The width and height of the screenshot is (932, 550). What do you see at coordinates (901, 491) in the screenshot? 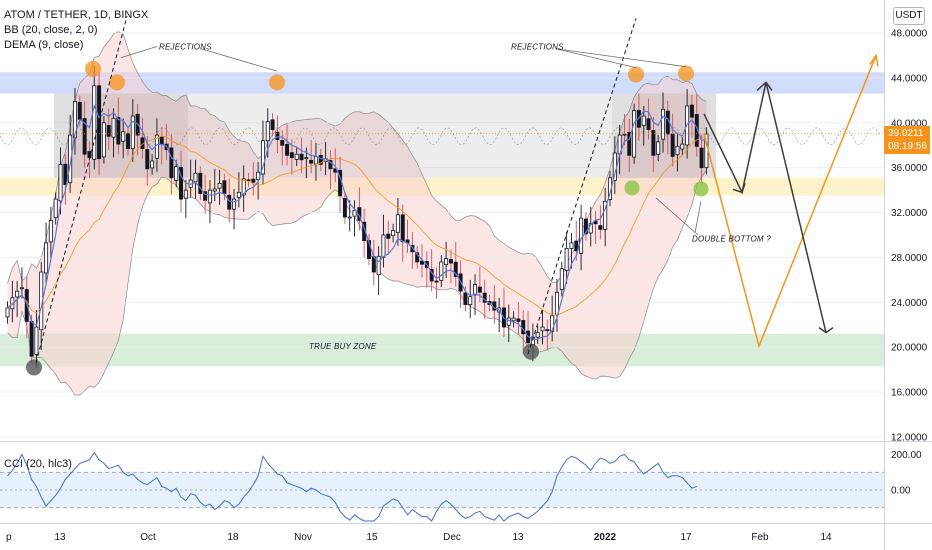
I see `cci-tick-label: 0.00` at bounding box center [901, 491].